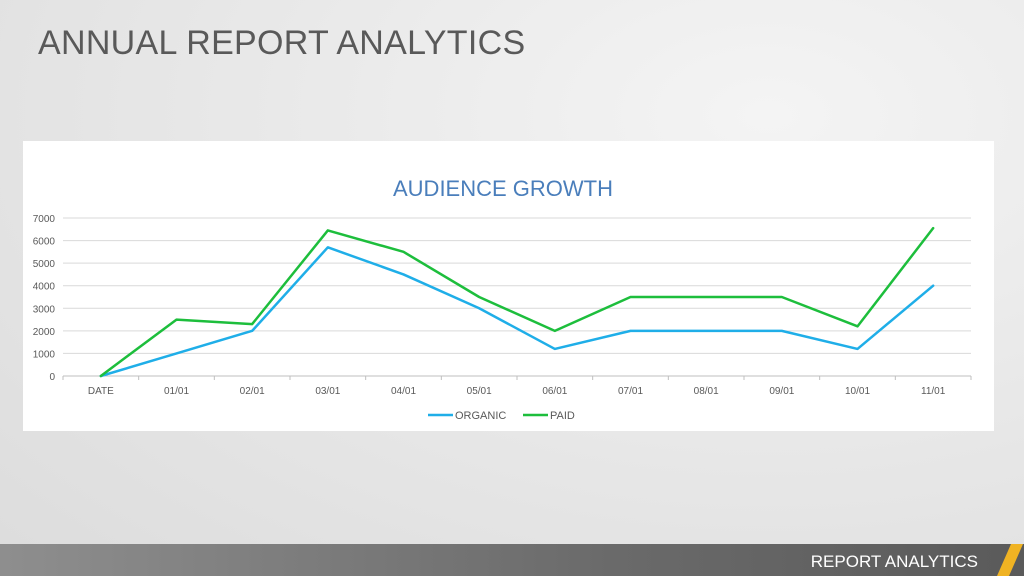 This screenshot has height=576, width=1024. I want to click on x-tick-label: 09/01, so click(781, 391).